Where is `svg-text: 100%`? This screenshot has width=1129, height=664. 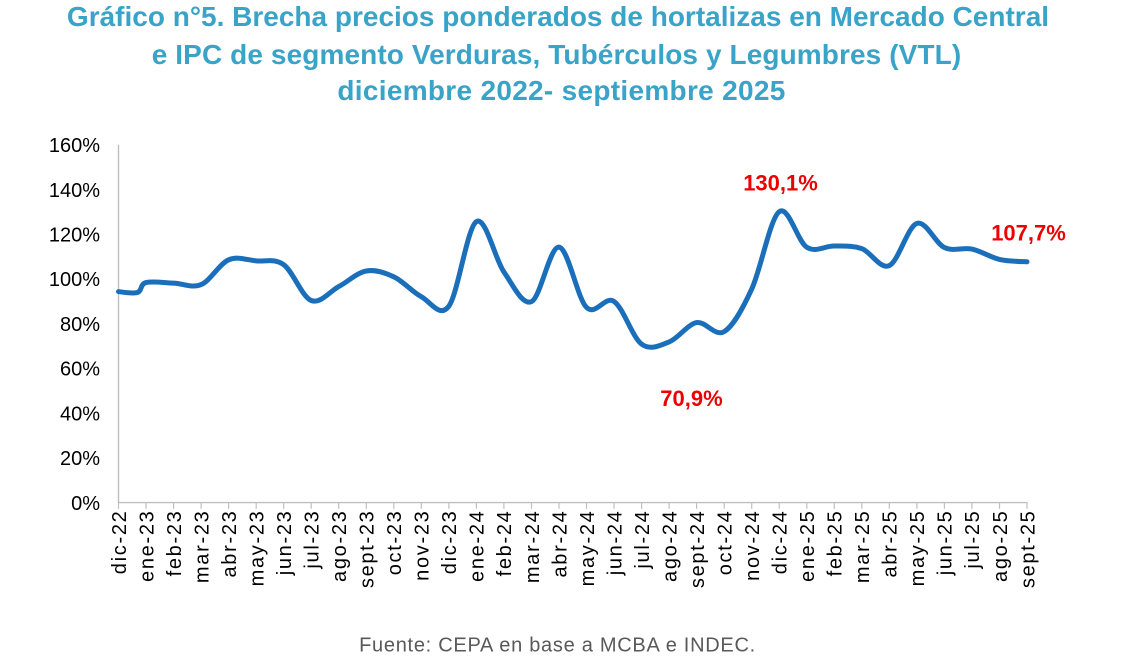 svg-text: 100% is located at coordinates (74, 280).